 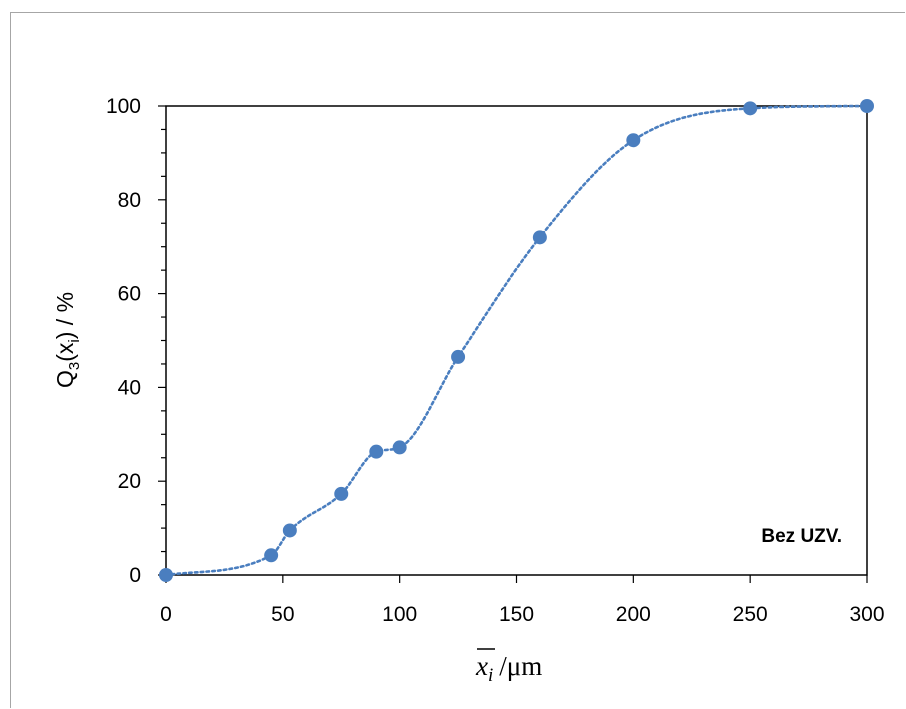 What do you see at coordinates (520, 666) in the screenshot?
I see `x-axis-label-unit: /μm` at bounding box center [520, 666].